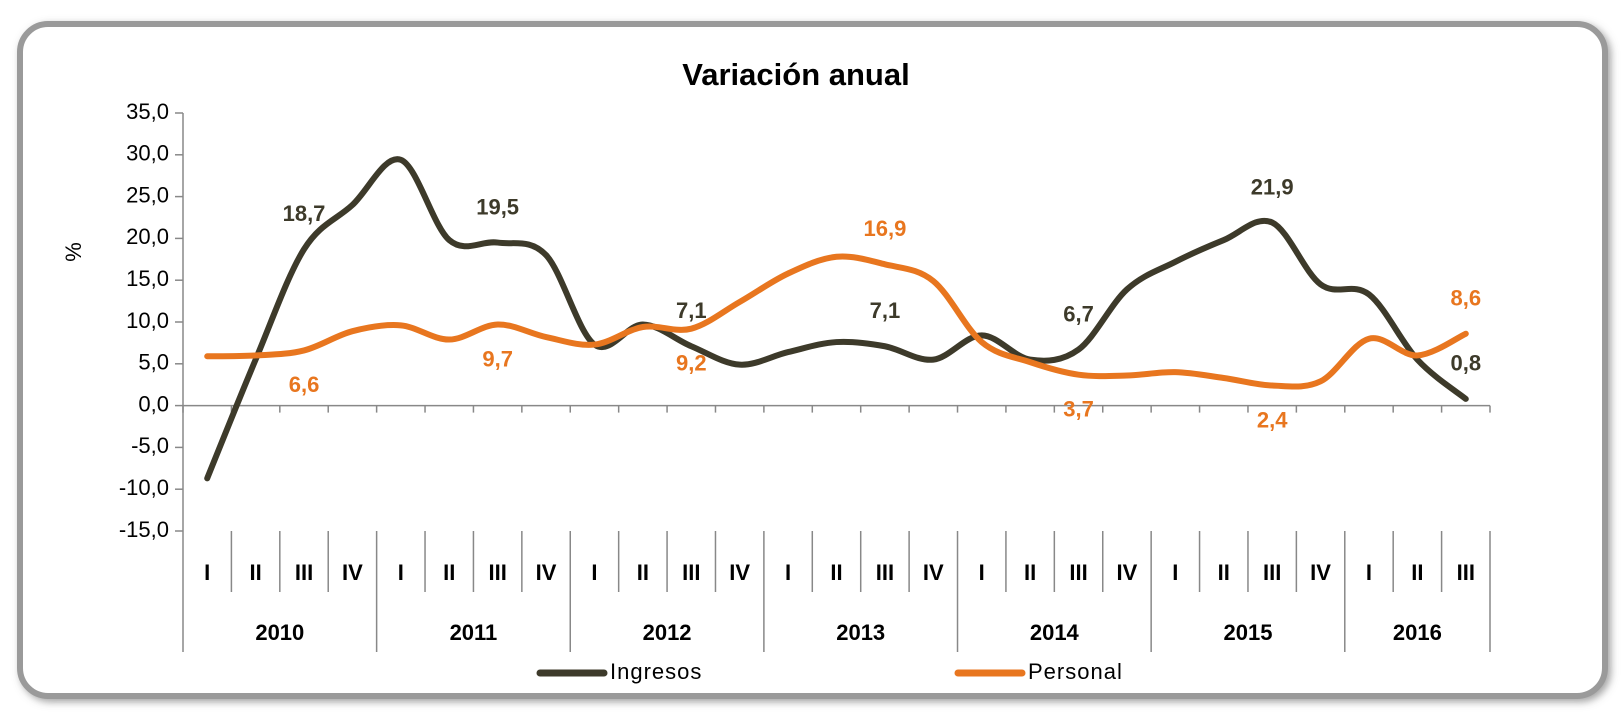 The width and height of the screenshot is (1621, 727). What do you see at coordinates (73, 252) in the screenshot?
I see `y-axis-label: %` at bounding box center [73, 252].